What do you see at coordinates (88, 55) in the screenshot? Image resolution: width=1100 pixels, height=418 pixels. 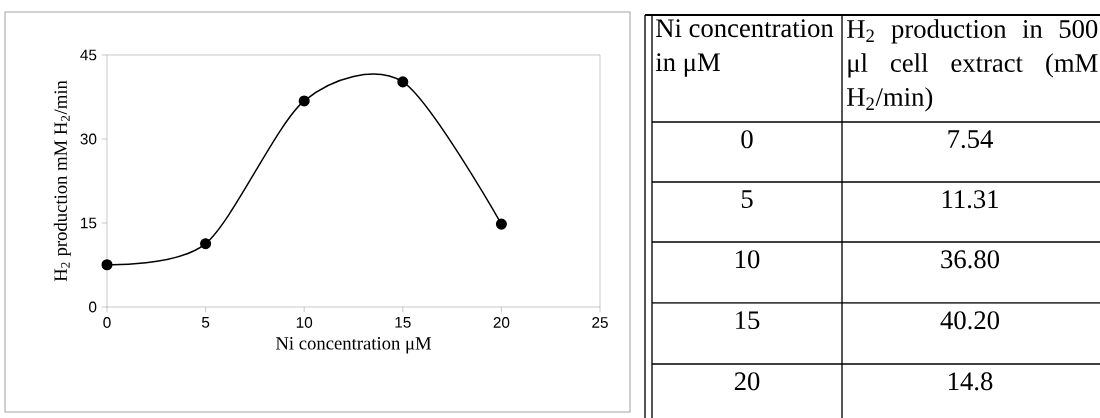 I see `y-tick-label: 45` at bounding box center [88, 55].